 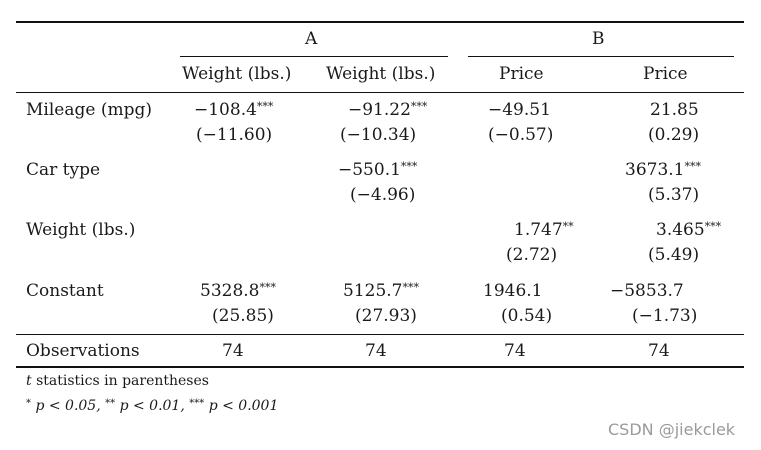 What do you see at coordinates (378, 170) in the screenshot?
I see `cell-cartype-2: −550.1***` at bounding box center [378, 170].